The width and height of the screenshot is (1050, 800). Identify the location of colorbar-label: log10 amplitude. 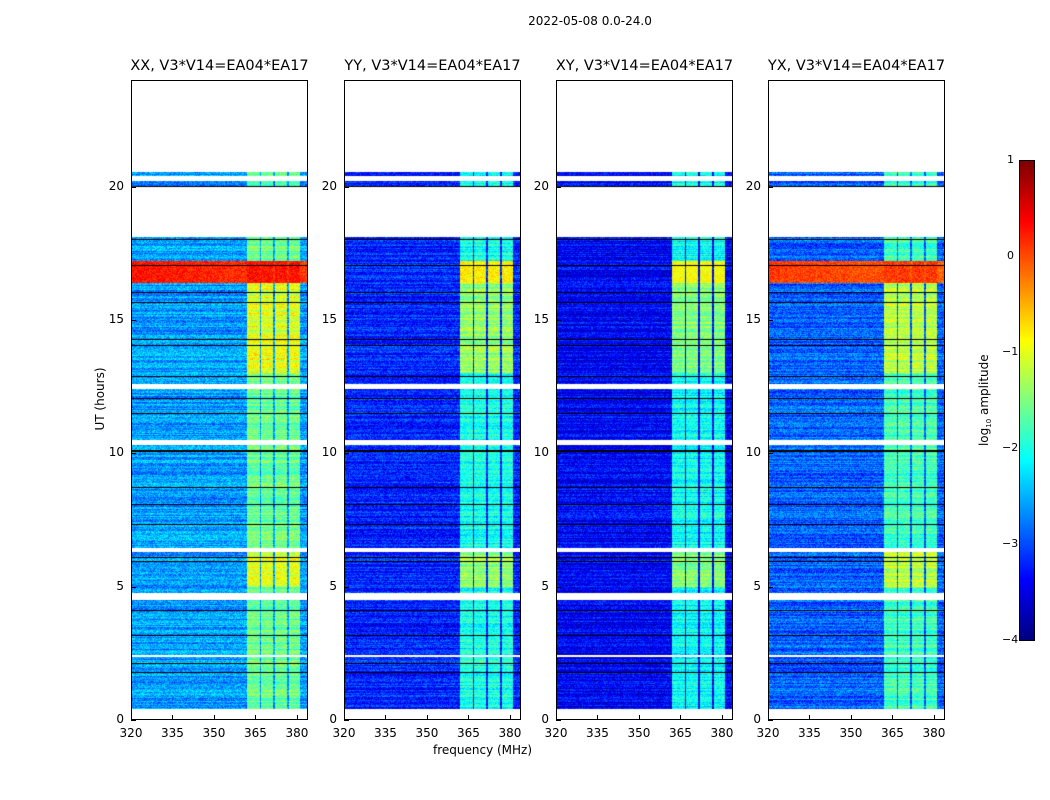
(985, 400).